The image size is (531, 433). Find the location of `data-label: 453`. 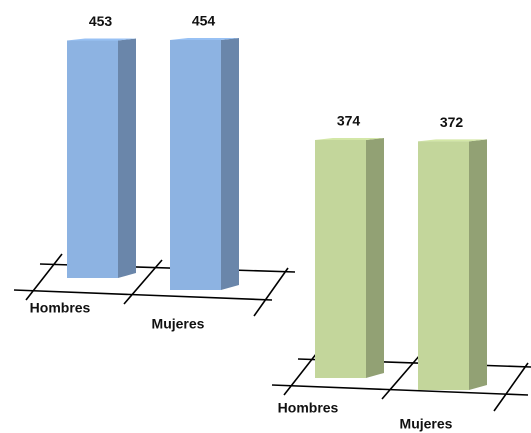

data-label: 453 is located at coordinates (101, 21).